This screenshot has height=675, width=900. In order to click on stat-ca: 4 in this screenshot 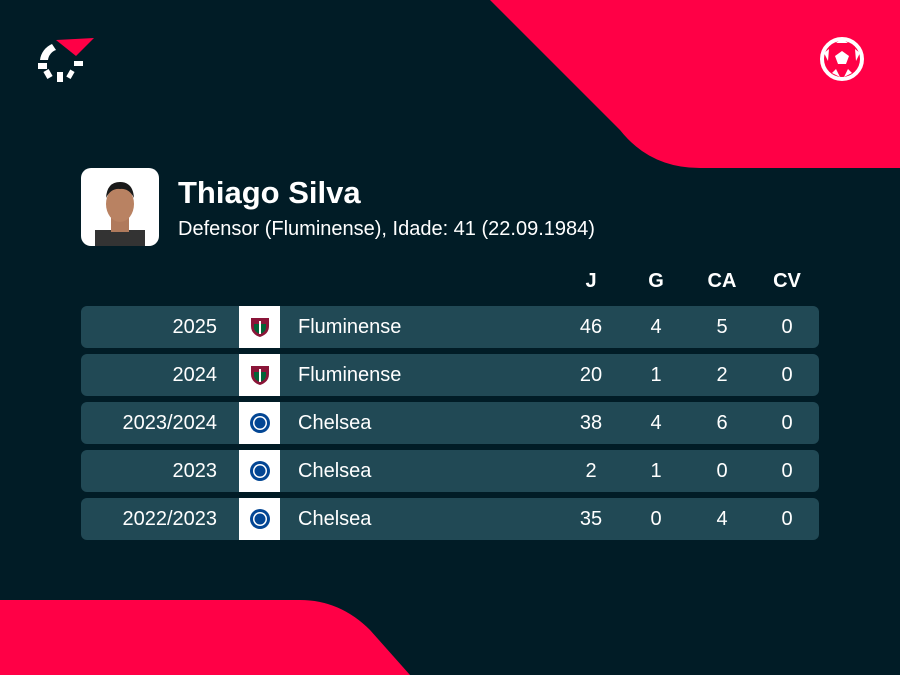, I will do `click(722, 519)`.